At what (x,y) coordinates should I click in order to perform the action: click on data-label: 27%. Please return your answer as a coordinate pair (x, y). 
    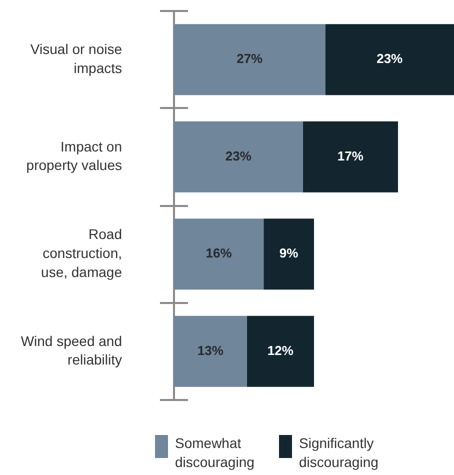
    Looking at the image, I should click on (250, 58).